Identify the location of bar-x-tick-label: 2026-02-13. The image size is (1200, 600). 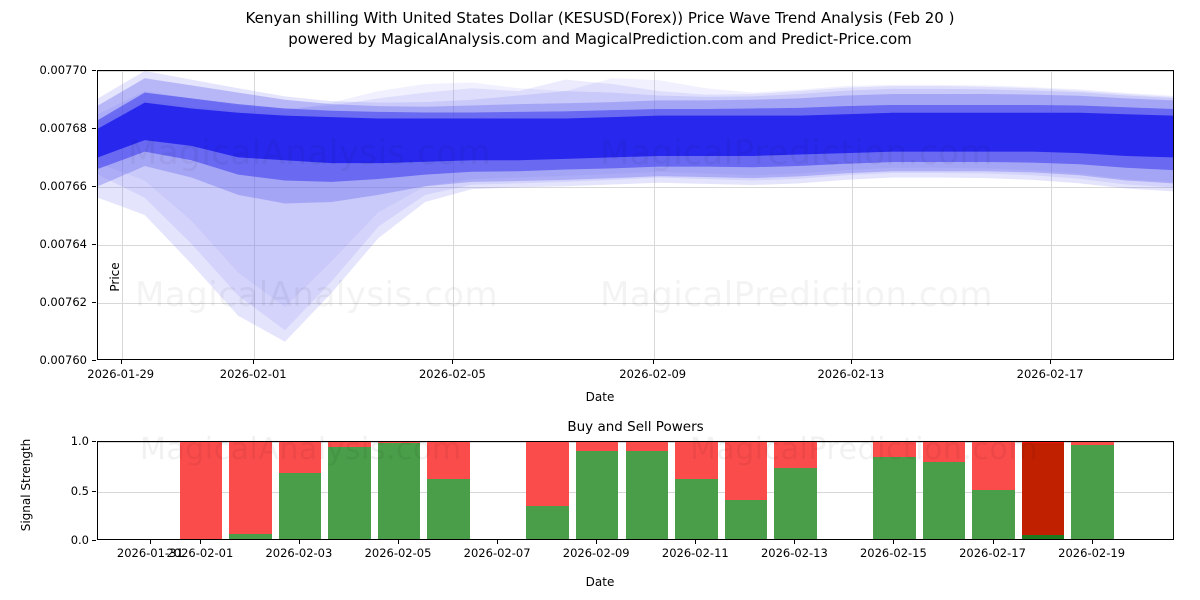
(794, 553).